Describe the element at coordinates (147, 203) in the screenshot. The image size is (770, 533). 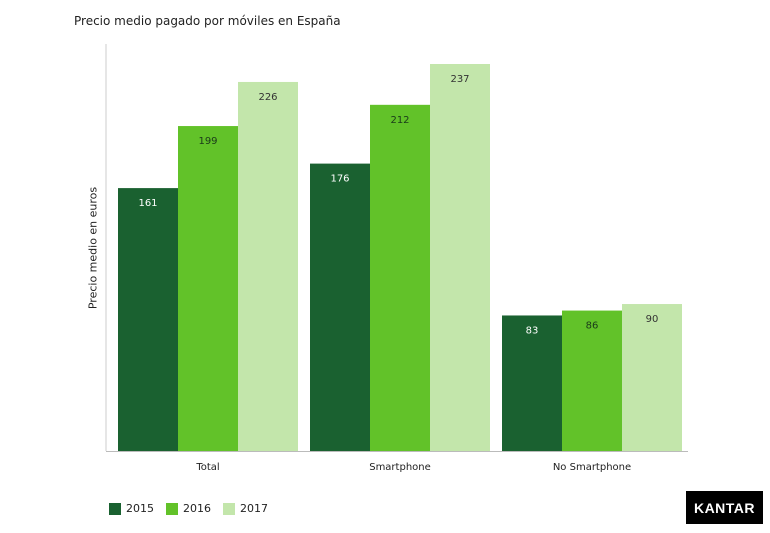
I see `data-label: 161` at that location.